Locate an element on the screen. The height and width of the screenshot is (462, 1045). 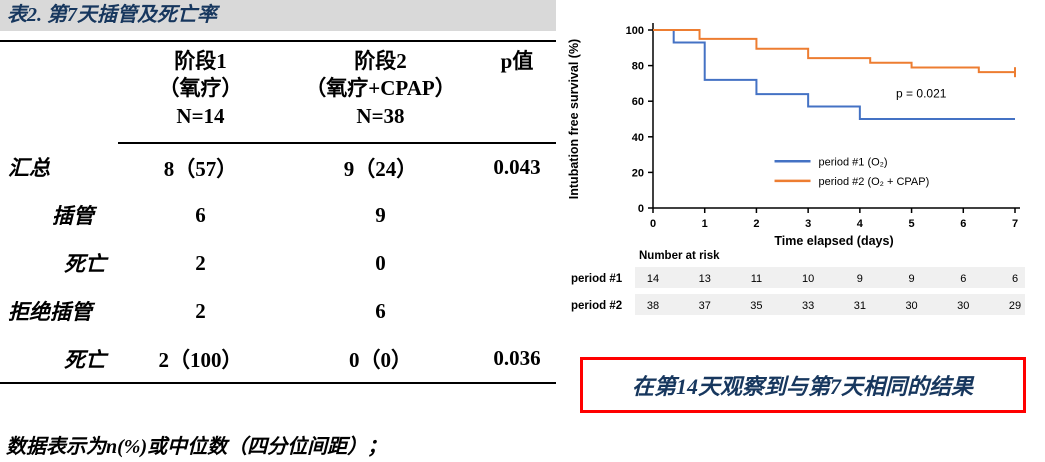
km-curve-period2 is located at coordinates (833, 51).